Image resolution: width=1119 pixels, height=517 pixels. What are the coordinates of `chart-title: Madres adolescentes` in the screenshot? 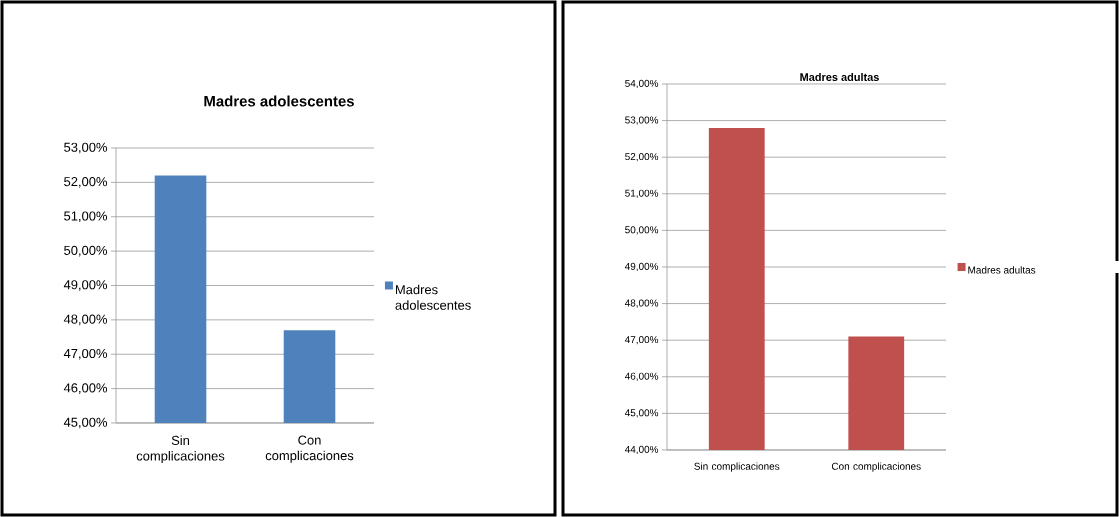 It's located at (279, 101).